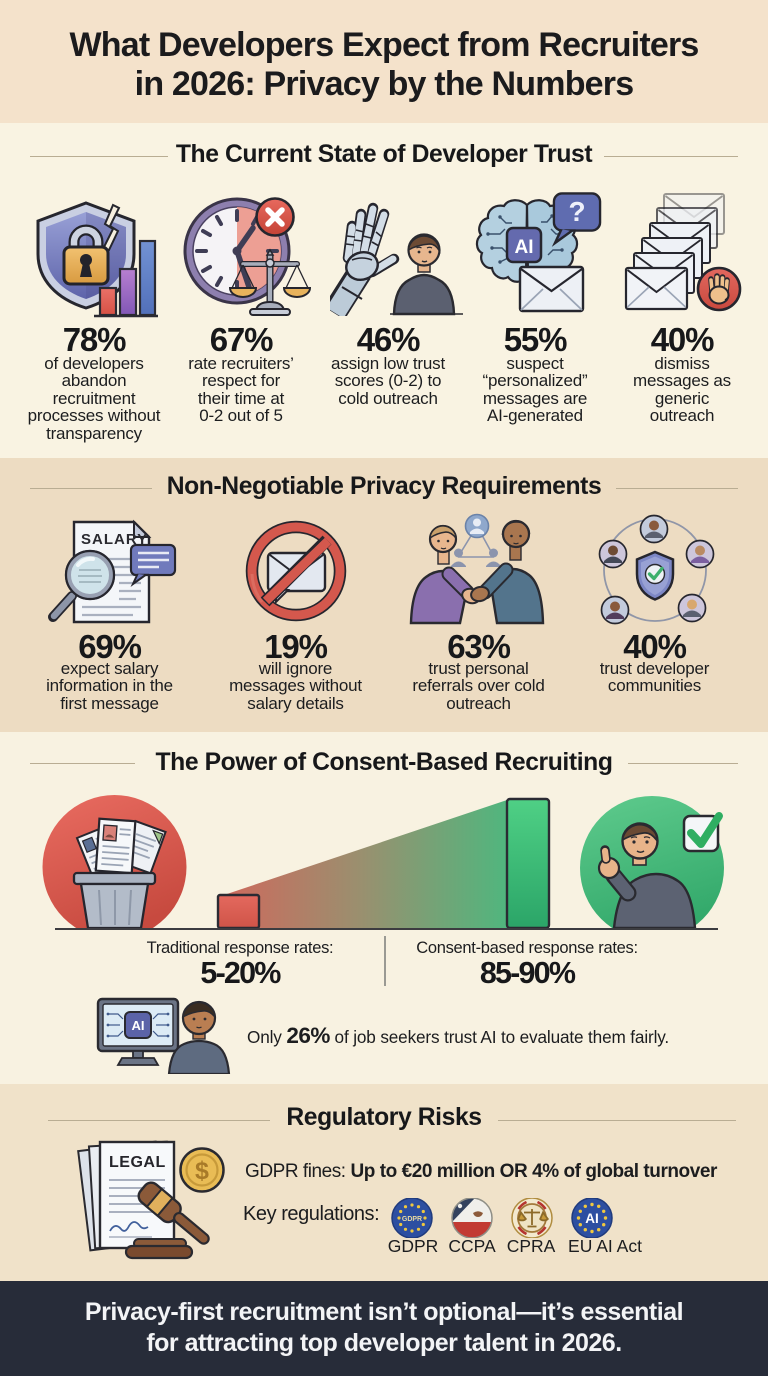 This screenshot has height=1376, width=768. I want to click on svg-text: LEGAL, so click(137, 1162).